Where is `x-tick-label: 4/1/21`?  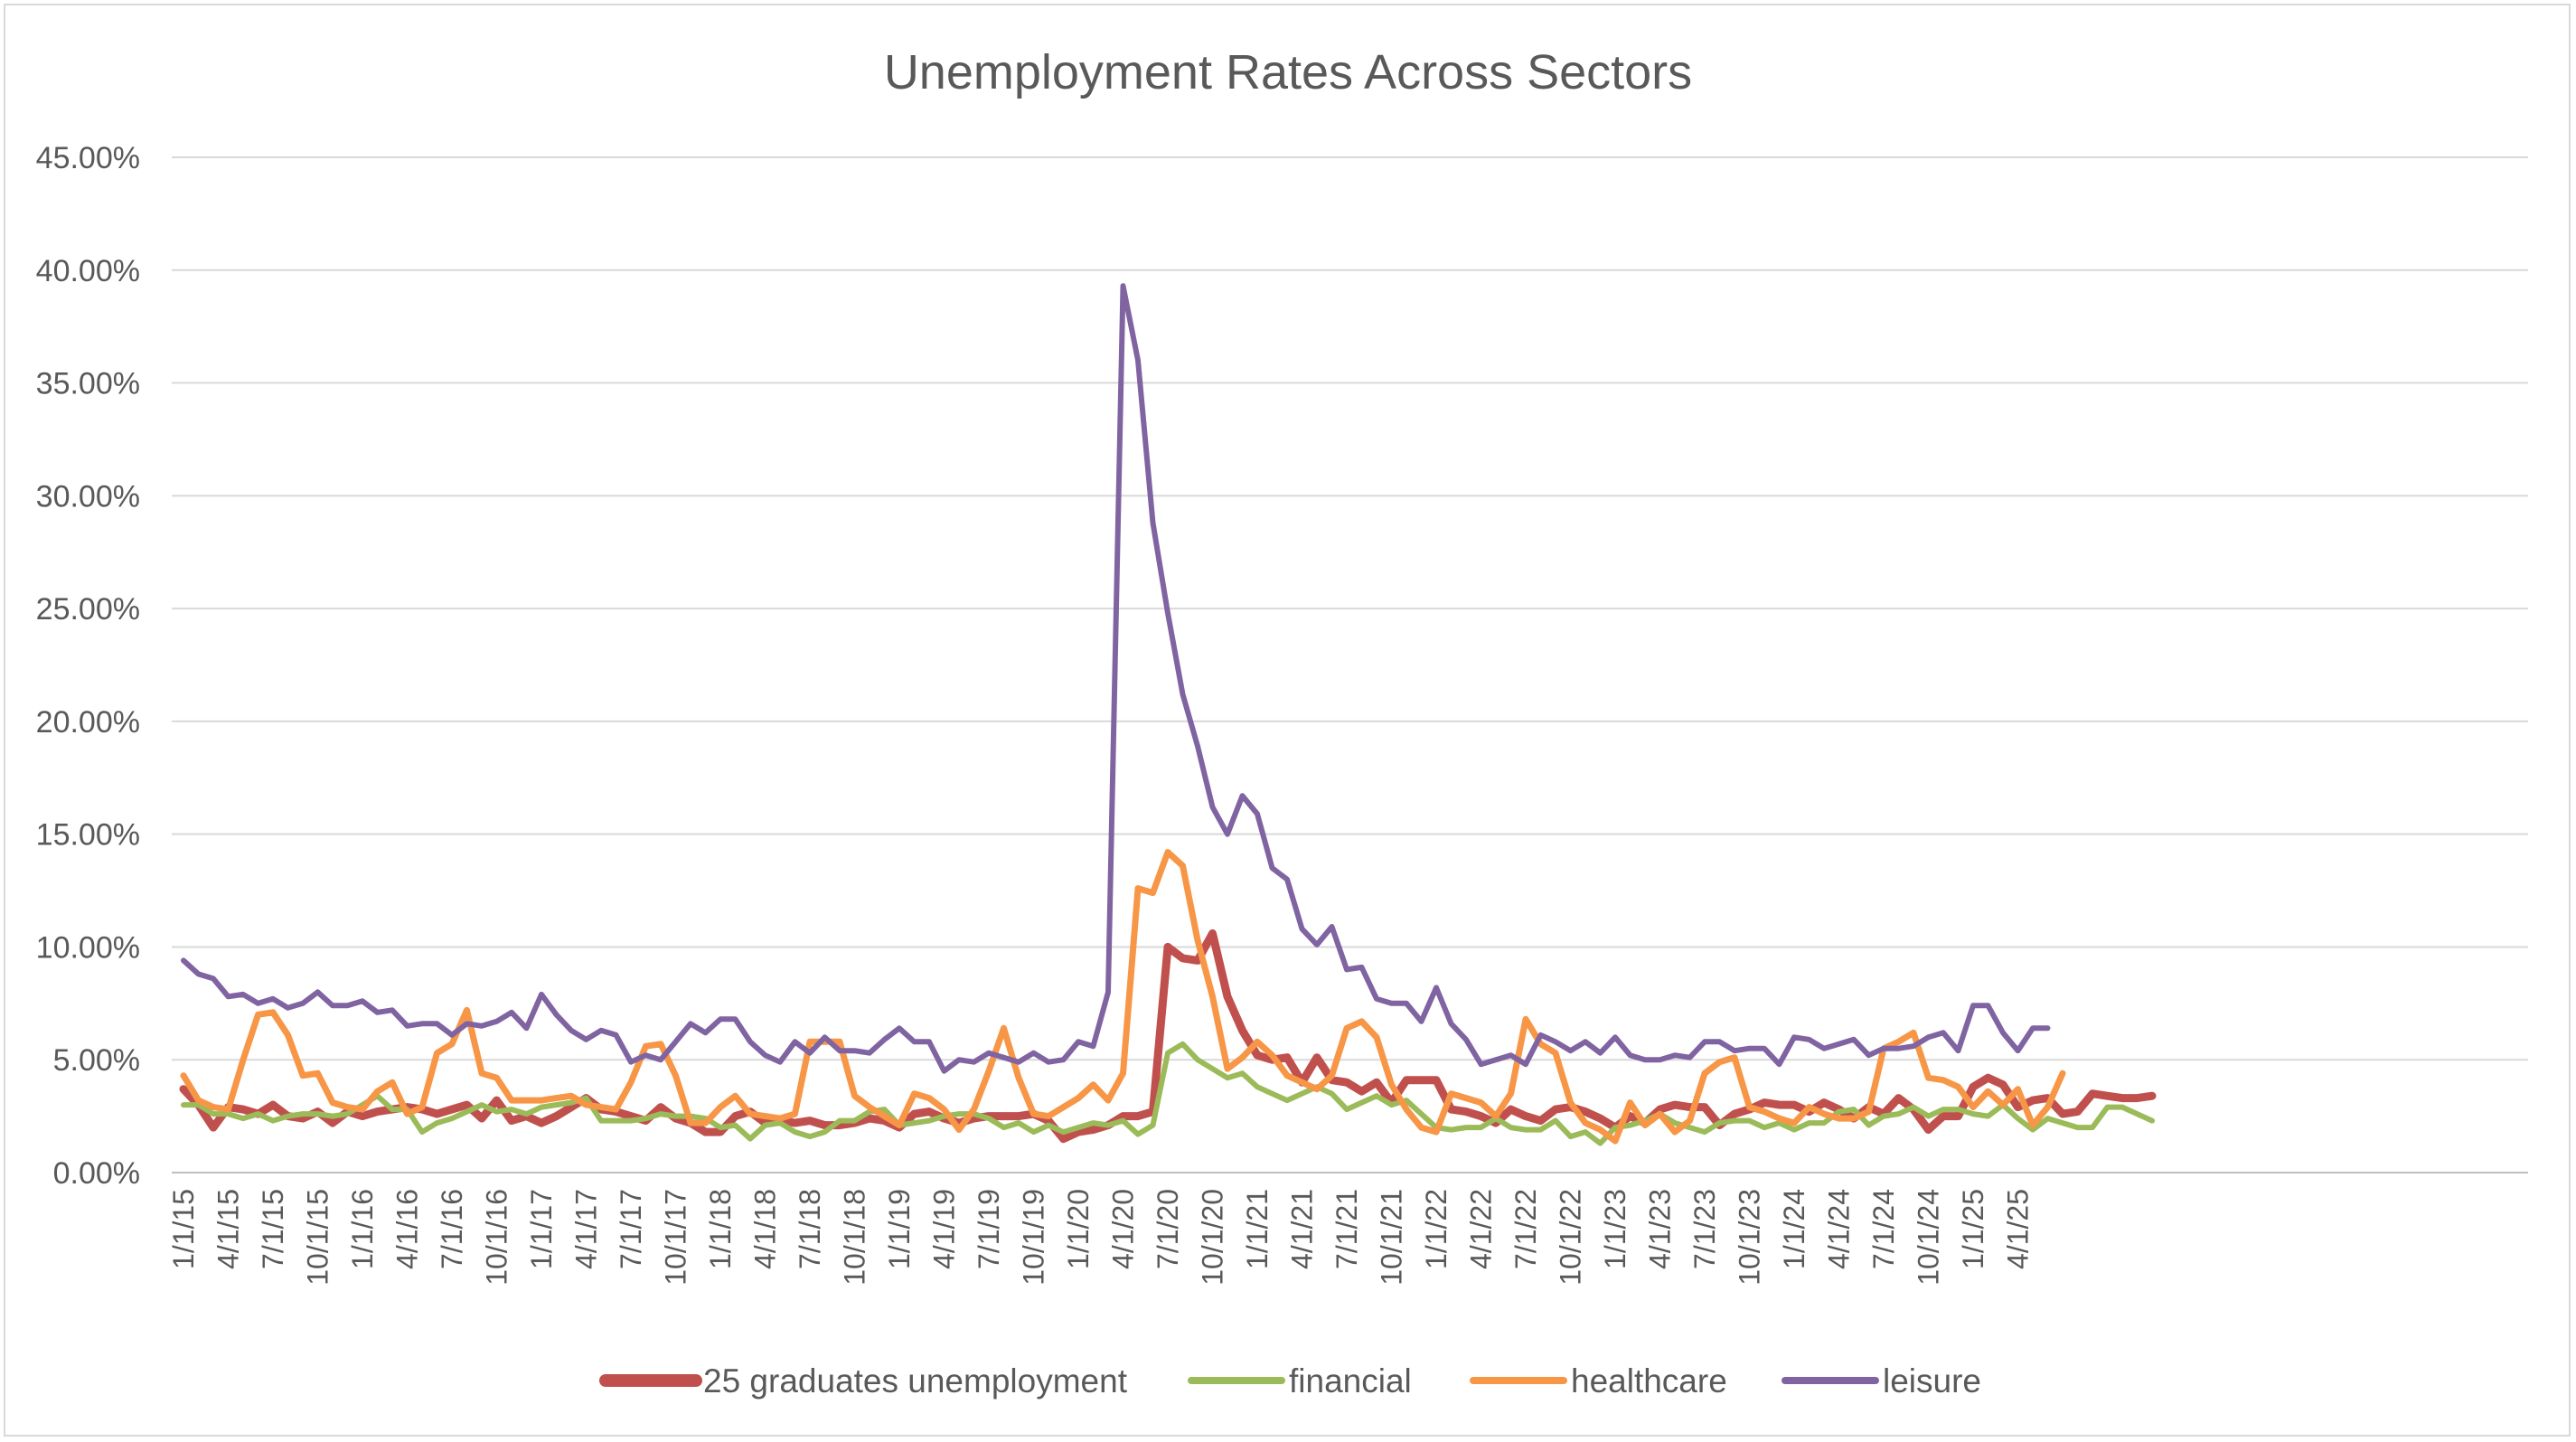
x-tick-label: 4/1/21 is located at coordinates (1302, 1229).